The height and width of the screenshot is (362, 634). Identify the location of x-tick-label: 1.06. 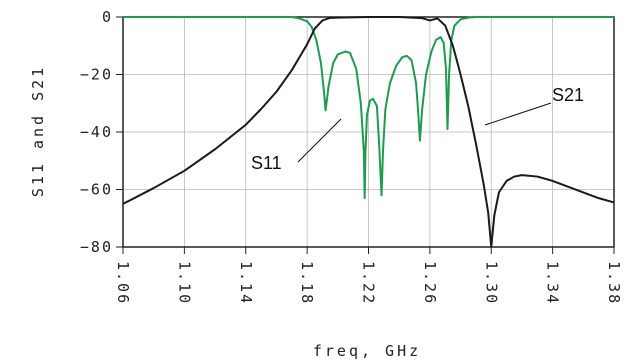
(123, 283).